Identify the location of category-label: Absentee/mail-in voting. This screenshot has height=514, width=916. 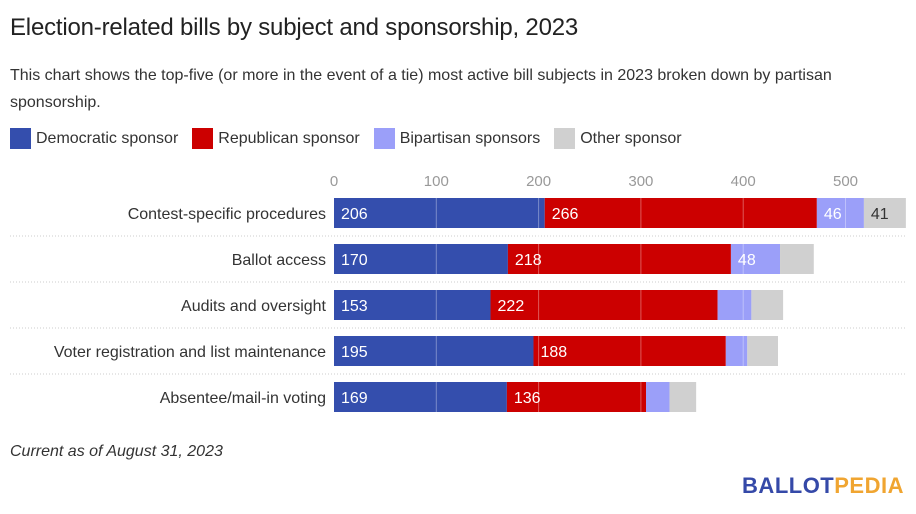
(243, 398).